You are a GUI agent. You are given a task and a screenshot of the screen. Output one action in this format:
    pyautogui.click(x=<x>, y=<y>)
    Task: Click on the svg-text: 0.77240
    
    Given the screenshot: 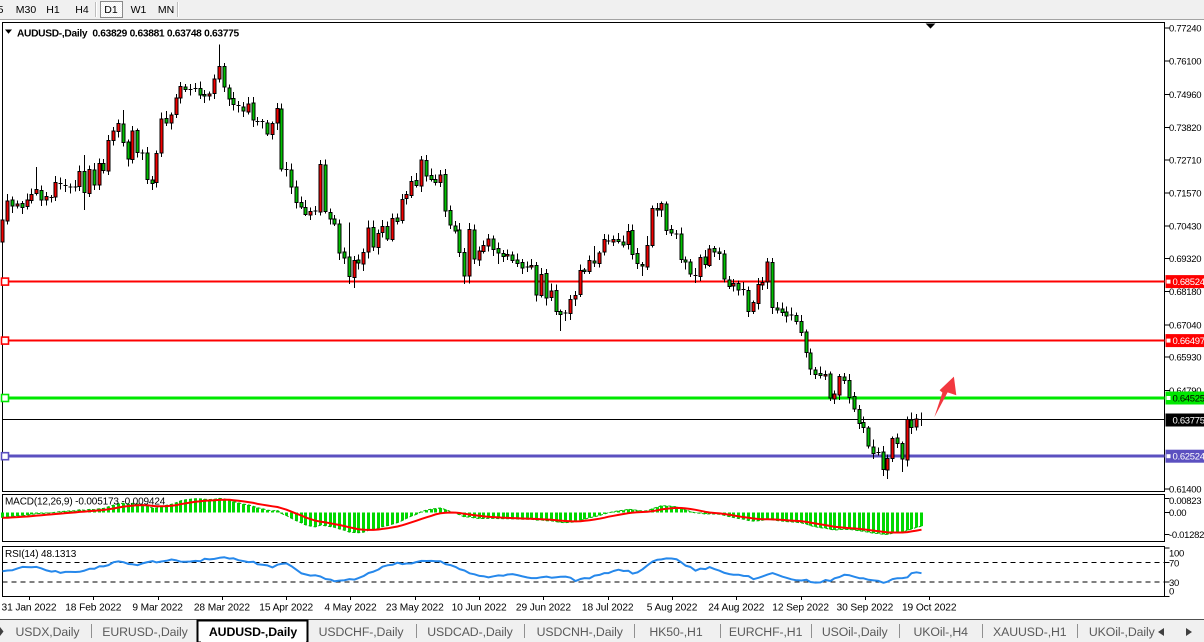 What is the action you would take?
    pyautogui.click(x=1185, y=29)
    